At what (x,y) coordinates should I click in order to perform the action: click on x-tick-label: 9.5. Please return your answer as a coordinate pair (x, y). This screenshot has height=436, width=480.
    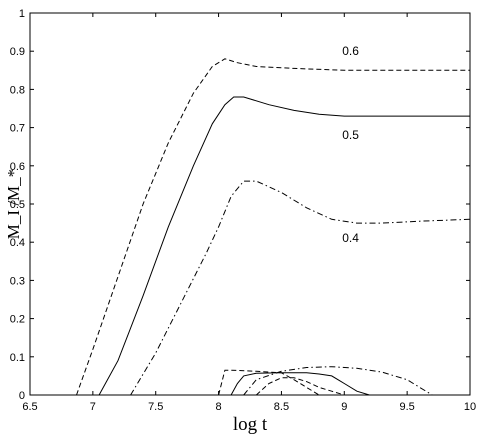
    Looking at the image, I should click on (406, 407).